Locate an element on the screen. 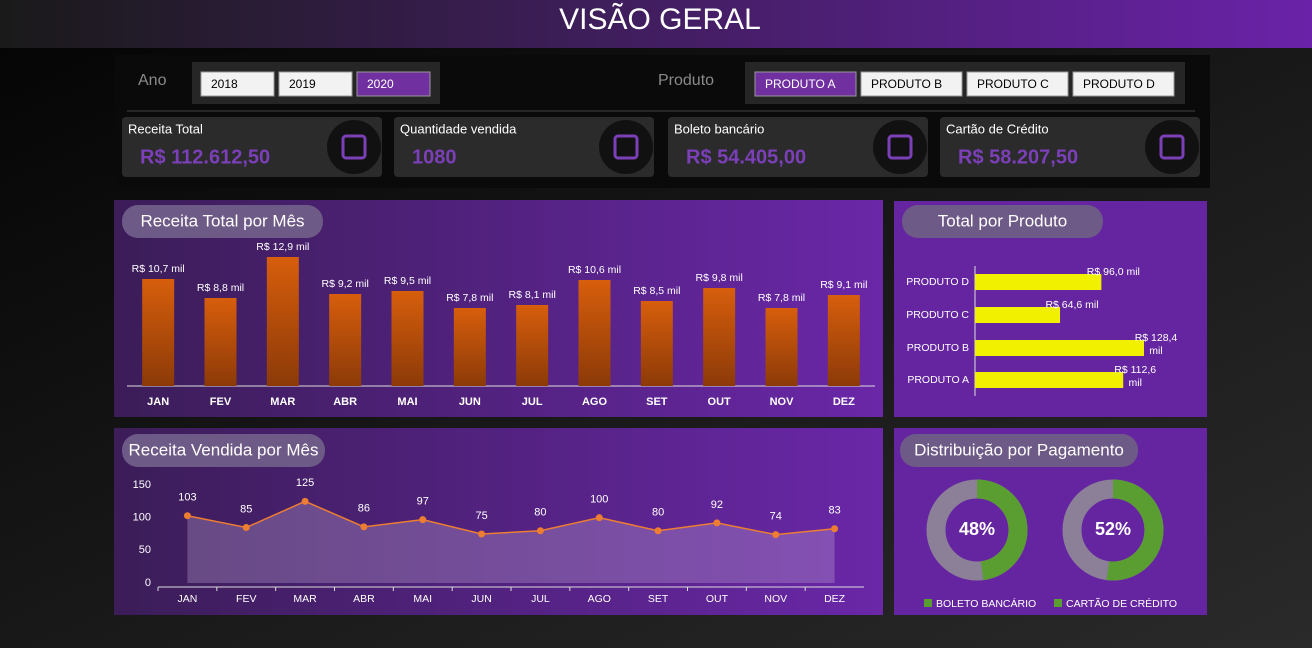 This screenshot has width=1312, height=648. data-label: R$ 9,5 mil is located at coordinates (407, 281).